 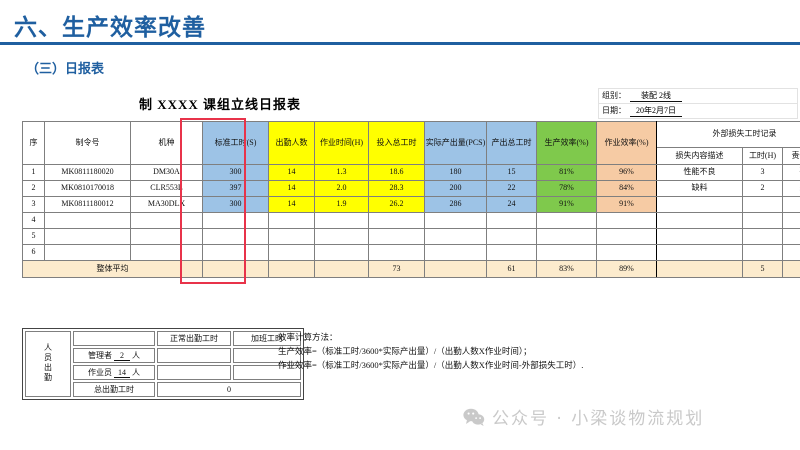 What do you see at coordinates (112, 269) in the screenshot?
I see `summary-label: 整体平均` at bounding box center [112, 269].